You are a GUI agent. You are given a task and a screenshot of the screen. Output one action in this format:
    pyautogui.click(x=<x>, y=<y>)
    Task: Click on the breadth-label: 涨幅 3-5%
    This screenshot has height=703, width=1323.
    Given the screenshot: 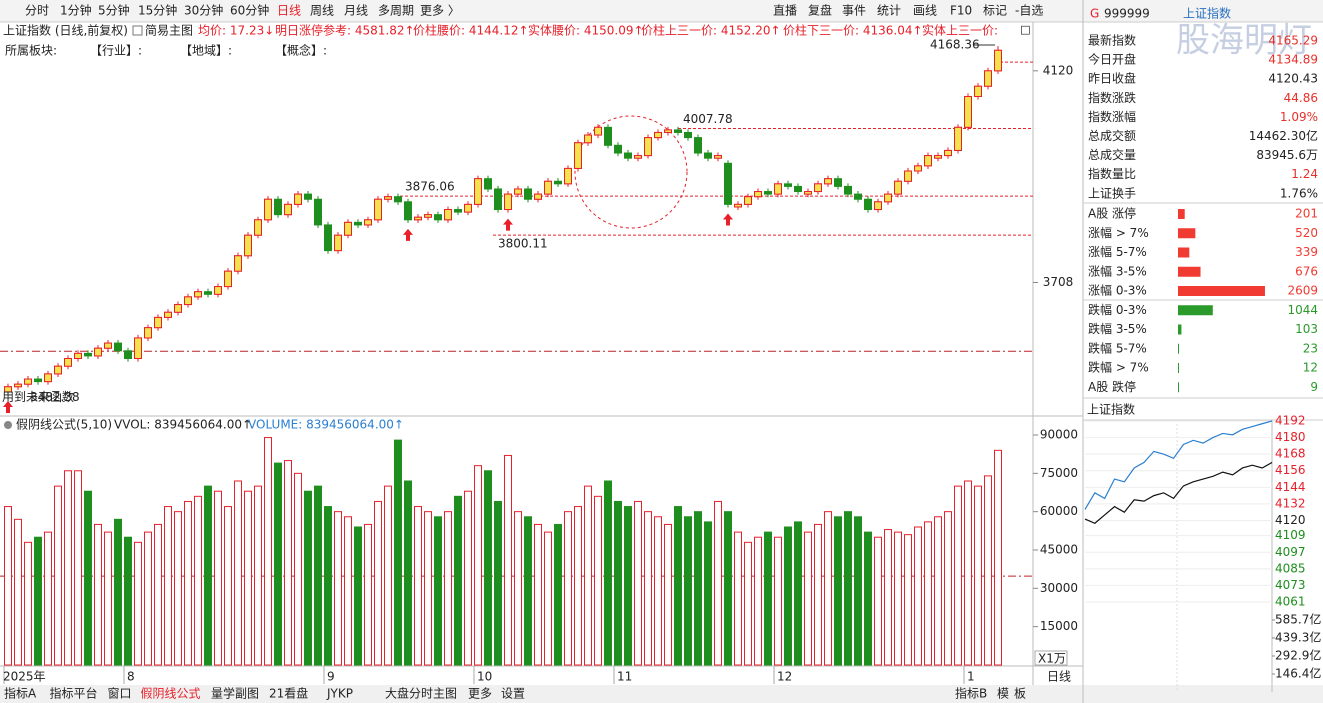 What is the action you would take?
    pyautogui.click(x=1117, y=270)
    